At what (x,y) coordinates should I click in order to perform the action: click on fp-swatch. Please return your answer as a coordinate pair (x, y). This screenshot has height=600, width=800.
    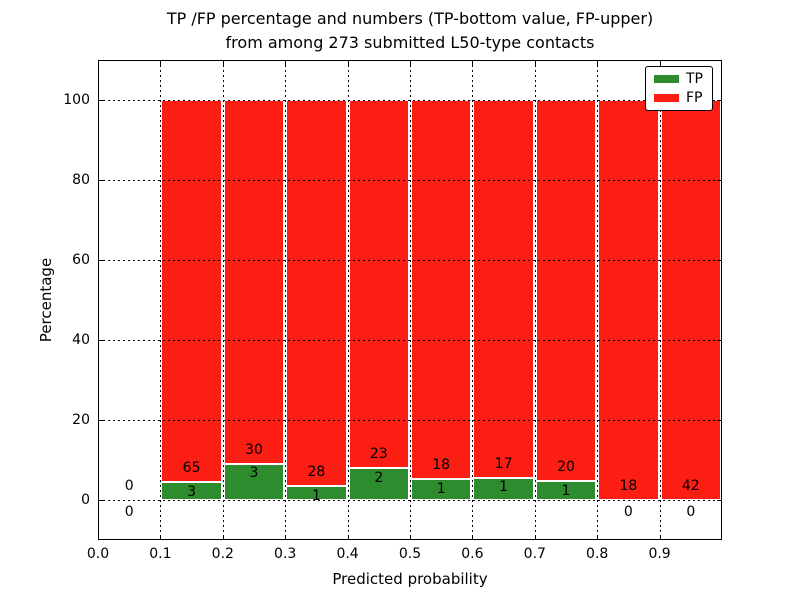
    Looking at the image, I should click on (666, 98).